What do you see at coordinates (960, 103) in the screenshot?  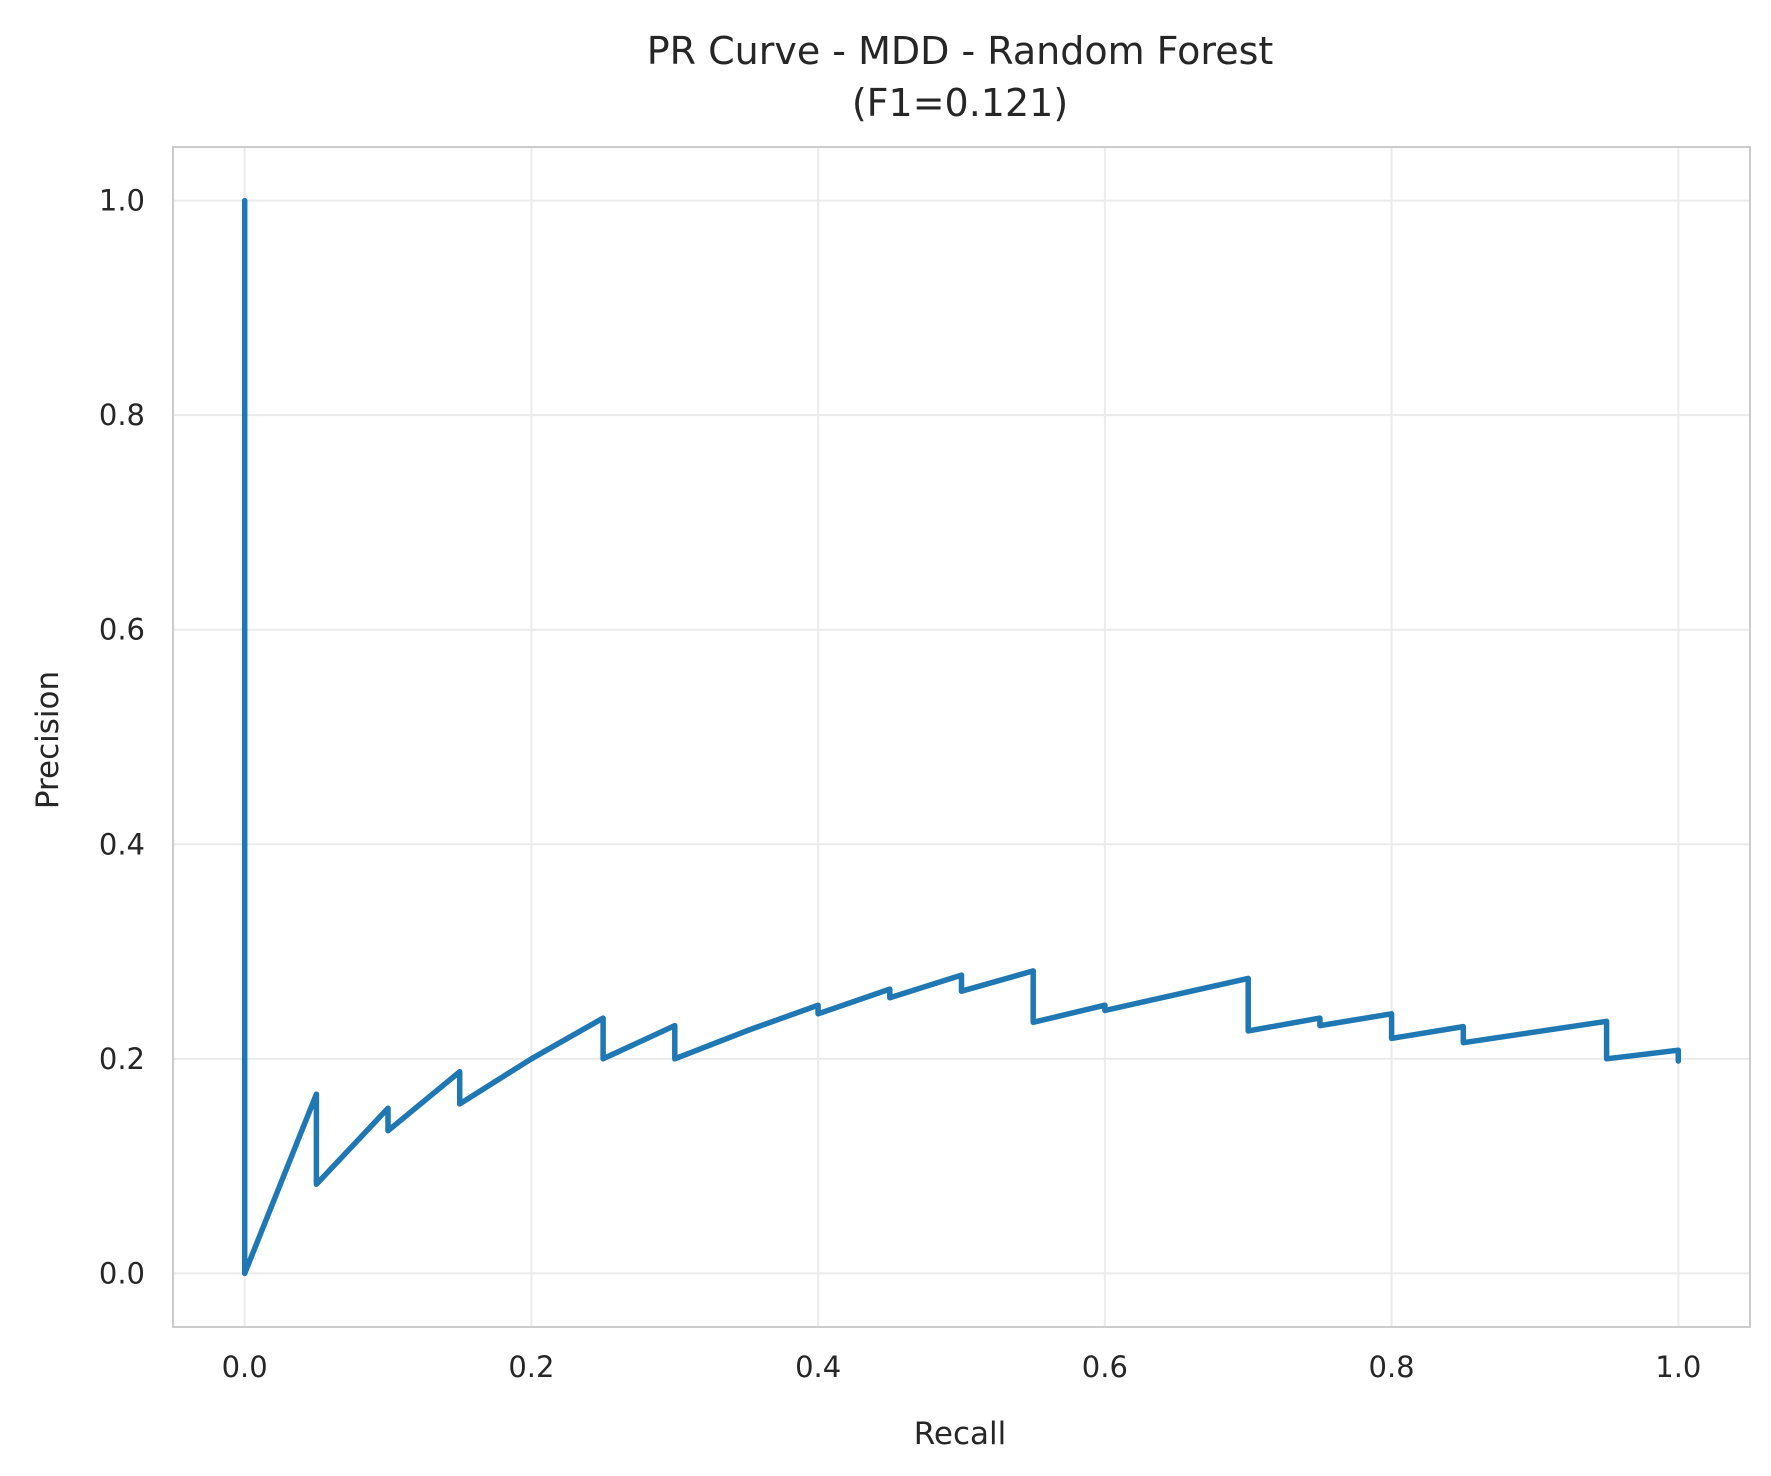 I see `chart-title-line2: (F1=0.121)` at bounding box center [960, 103].